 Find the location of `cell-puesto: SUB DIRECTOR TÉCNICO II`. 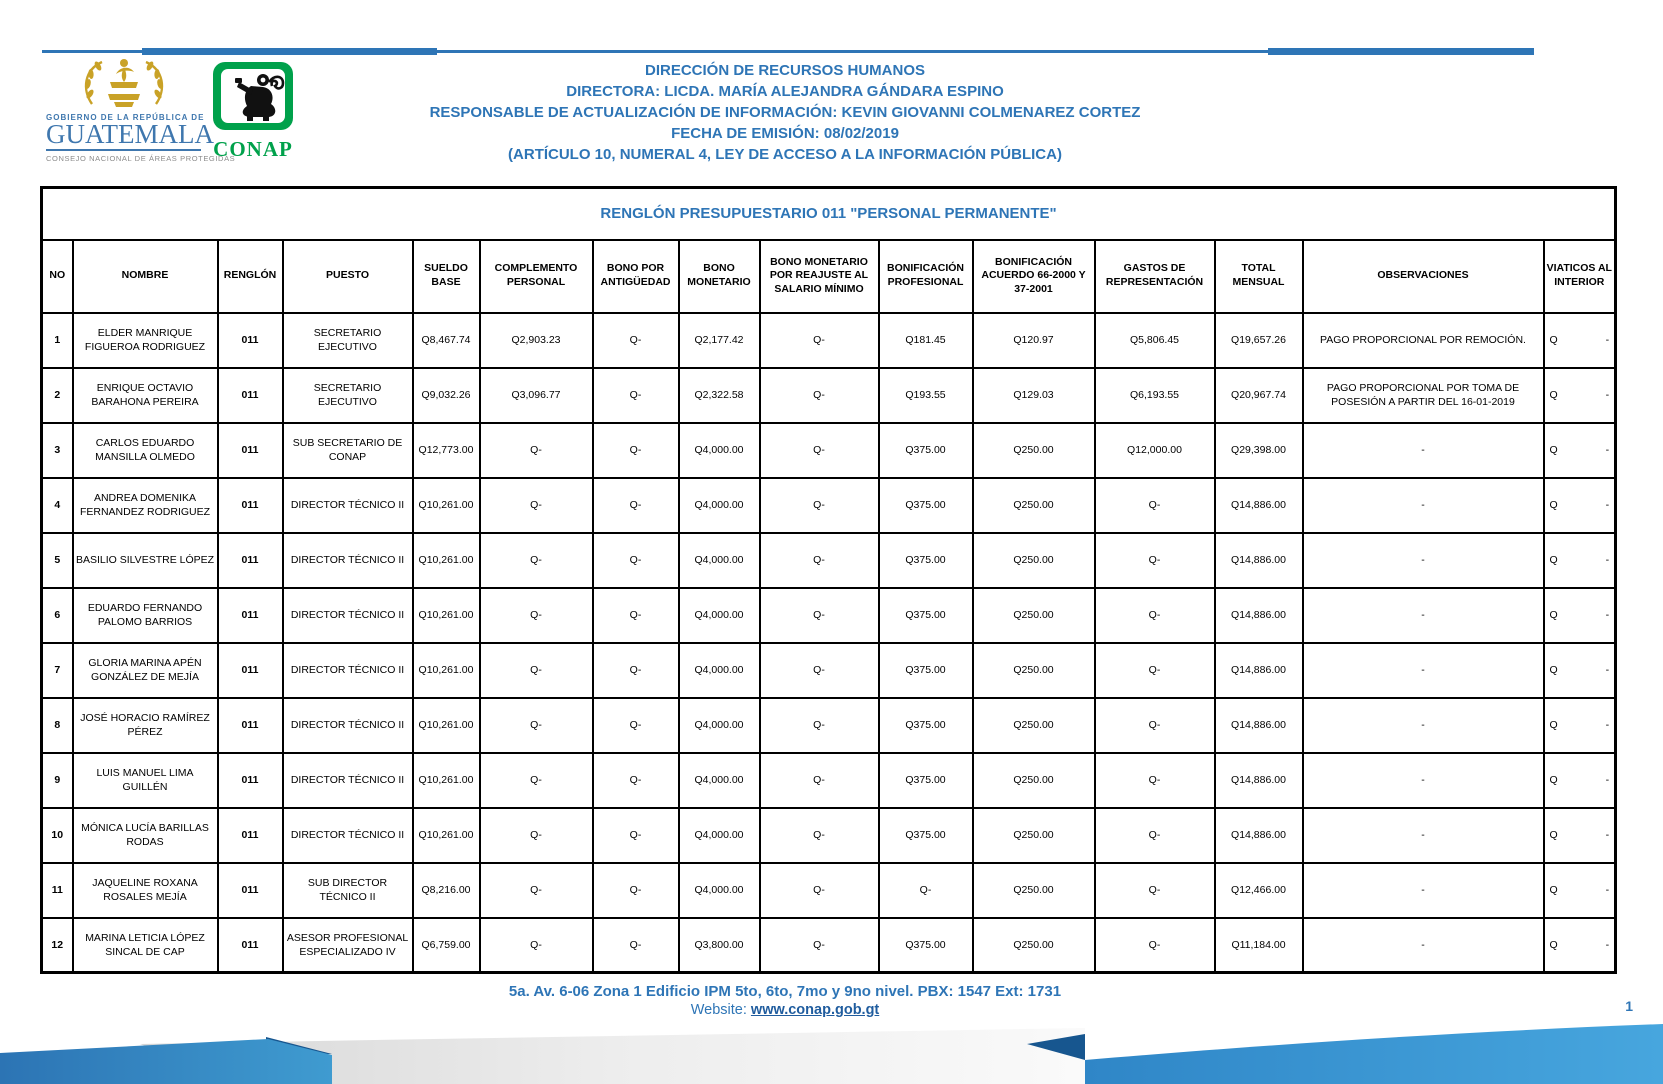

cell-puesto: SUB DIRECTOR TÉCNICO II is located at coordinates (347, 890).